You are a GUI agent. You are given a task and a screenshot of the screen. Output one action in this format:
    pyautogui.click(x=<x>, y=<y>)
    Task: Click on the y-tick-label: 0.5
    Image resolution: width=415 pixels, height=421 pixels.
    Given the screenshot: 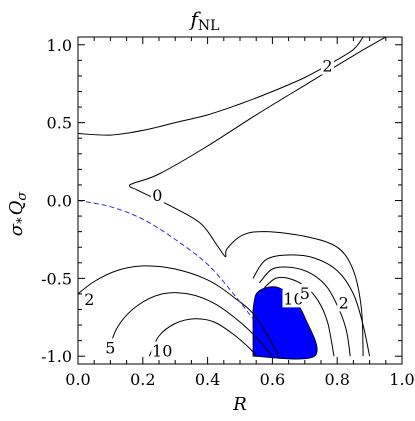 What is the action you would take?
    pyautogui.click(x=59, y=123)
    